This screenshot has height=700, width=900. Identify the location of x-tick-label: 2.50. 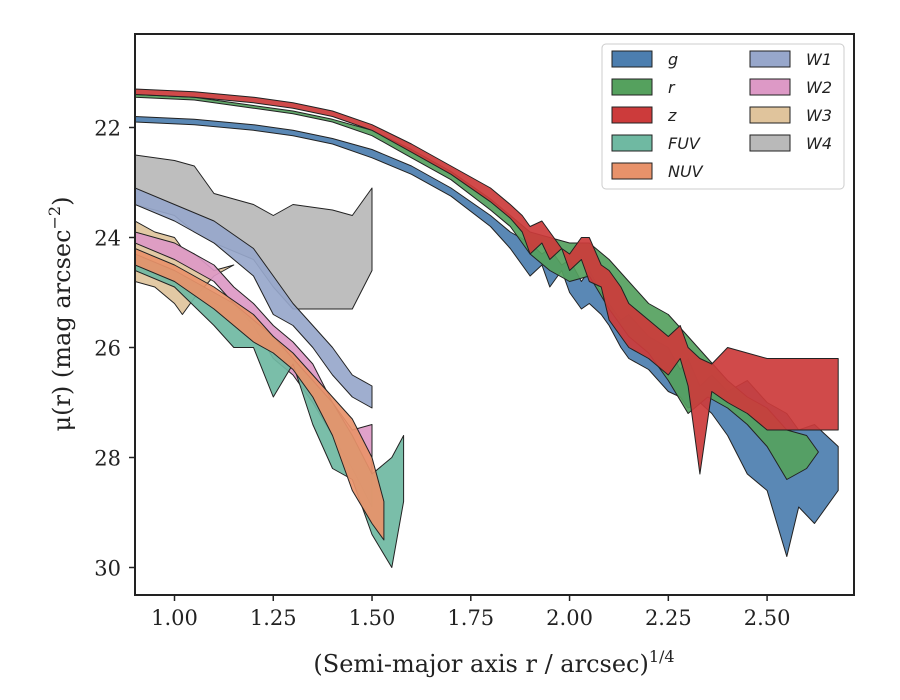
(767, 618).